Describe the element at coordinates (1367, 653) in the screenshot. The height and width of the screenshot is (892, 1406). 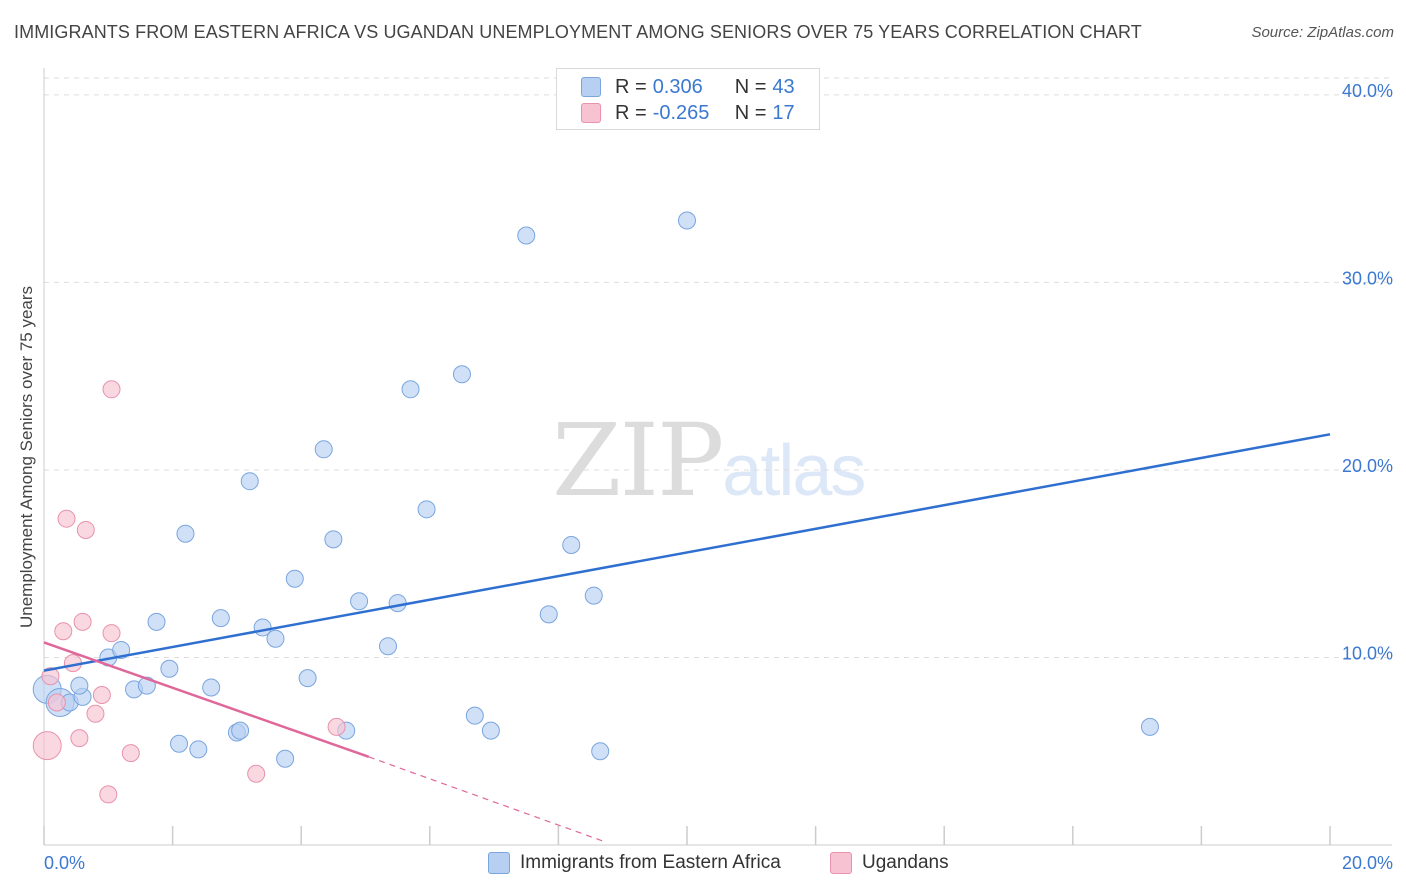
I see `y-tick-label: 10.0%` at that location.